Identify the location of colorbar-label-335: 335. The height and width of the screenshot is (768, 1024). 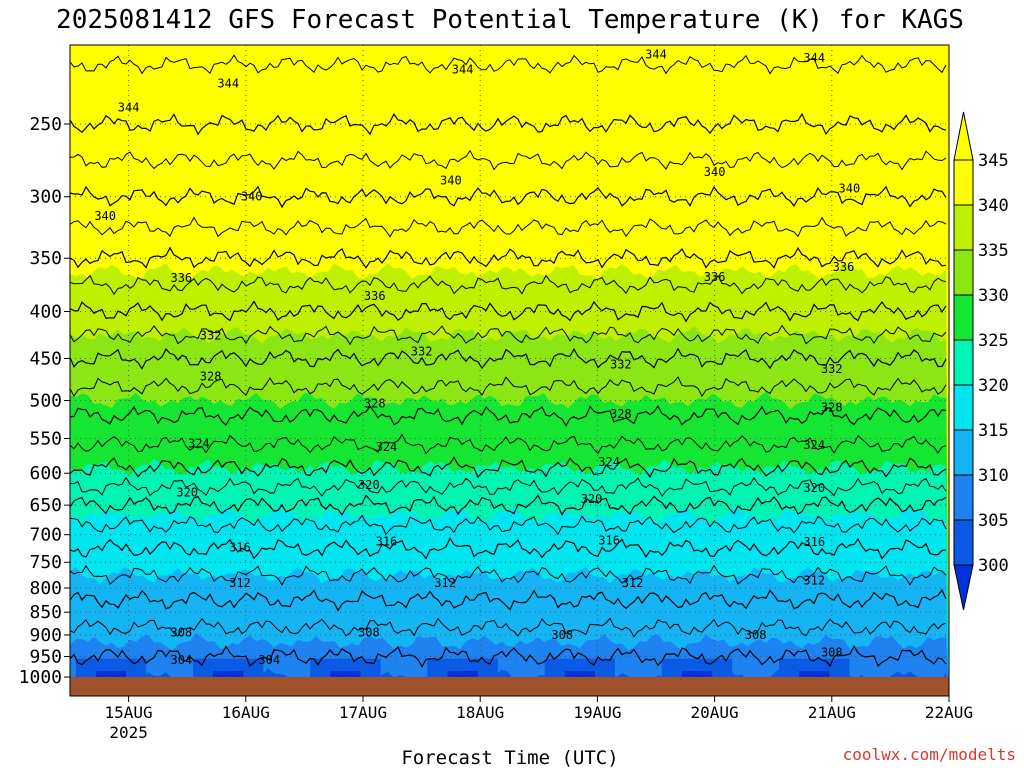
(993, 251).